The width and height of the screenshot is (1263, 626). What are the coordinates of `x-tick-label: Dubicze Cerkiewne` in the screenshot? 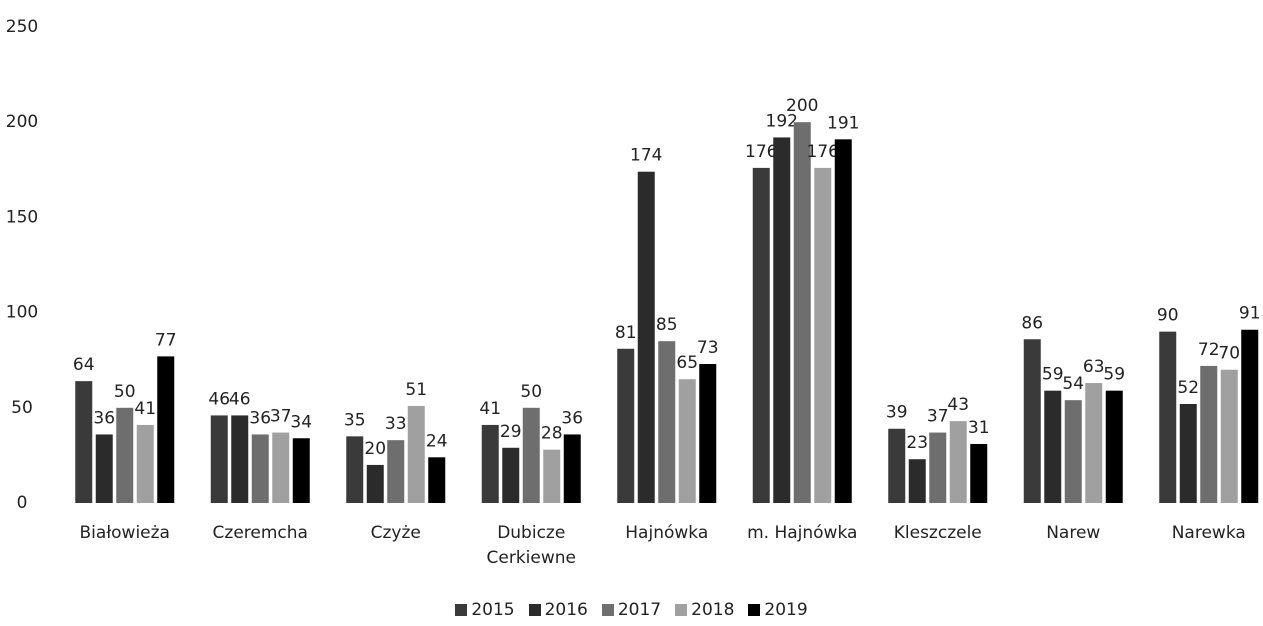 It's located at (531, 545).